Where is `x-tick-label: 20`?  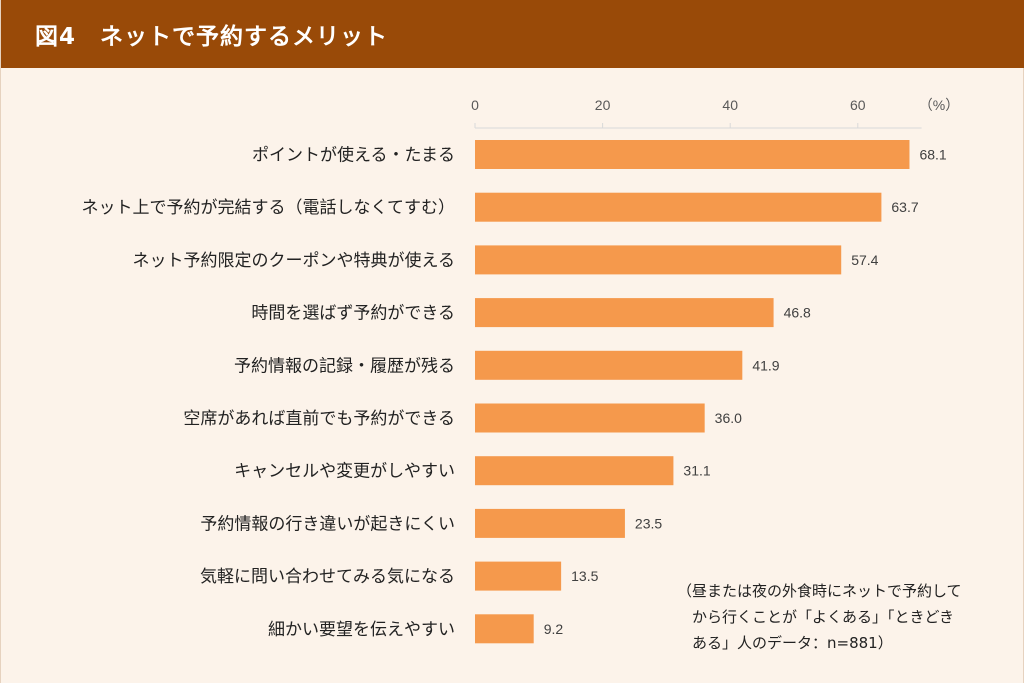
x-tick-label: 20 is located at coordinates (603, 105).